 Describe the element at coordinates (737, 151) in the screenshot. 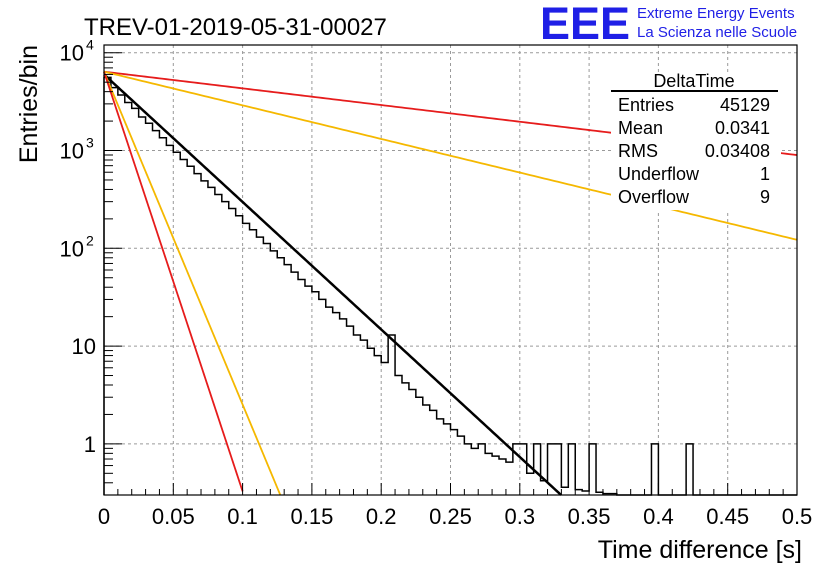

I see `stats-value: 0.03408` at that location.